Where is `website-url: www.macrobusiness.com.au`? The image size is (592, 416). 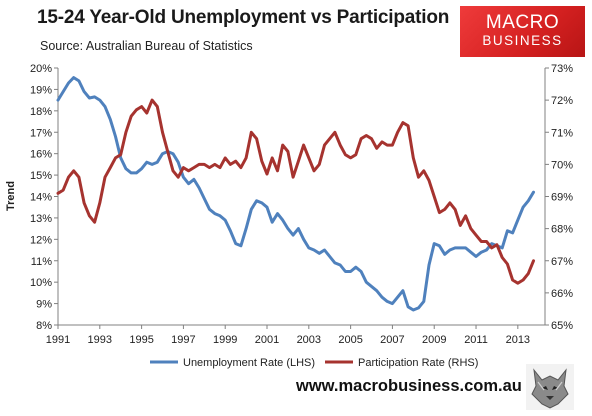 website-url: www.macrobusiness.com.au is located at coordinates (409, 386).